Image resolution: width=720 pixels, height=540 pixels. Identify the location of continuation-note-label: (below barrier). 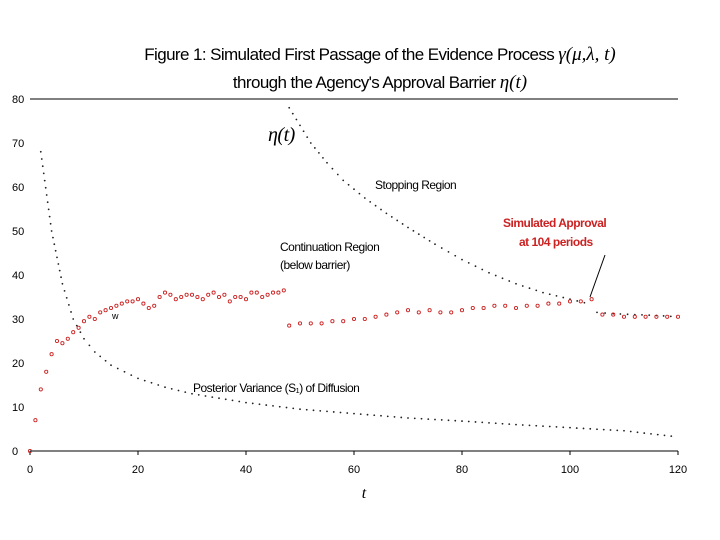
(315, 265).